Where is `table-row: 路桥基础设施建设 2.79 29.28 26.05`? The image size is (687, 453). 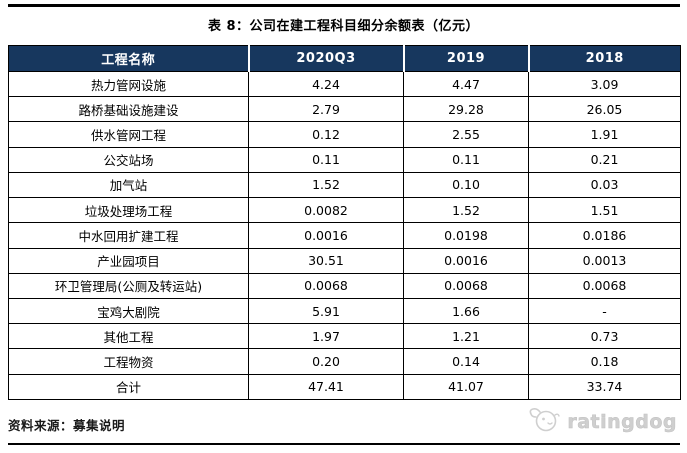
table-row: 路桥基础设施建设 2.79 29.28 26.05 is located at coordinates (344, 109).